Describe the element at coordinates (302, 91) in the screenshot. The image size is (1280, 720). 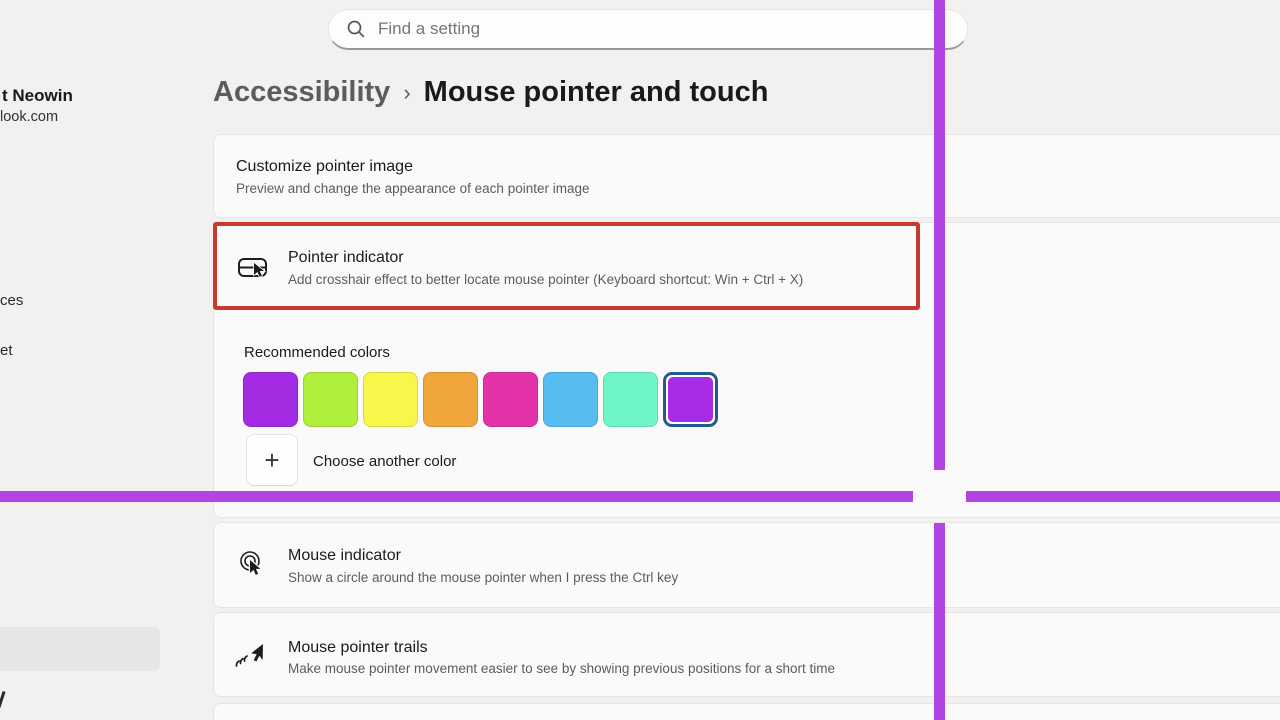
I see `breadcrumb-accessibility: Accessibility` at that location.